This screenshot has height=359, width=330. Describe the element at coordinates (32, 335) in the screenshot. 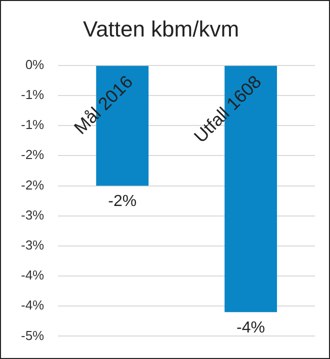

I see `y-tick-label: -5%` at that location.